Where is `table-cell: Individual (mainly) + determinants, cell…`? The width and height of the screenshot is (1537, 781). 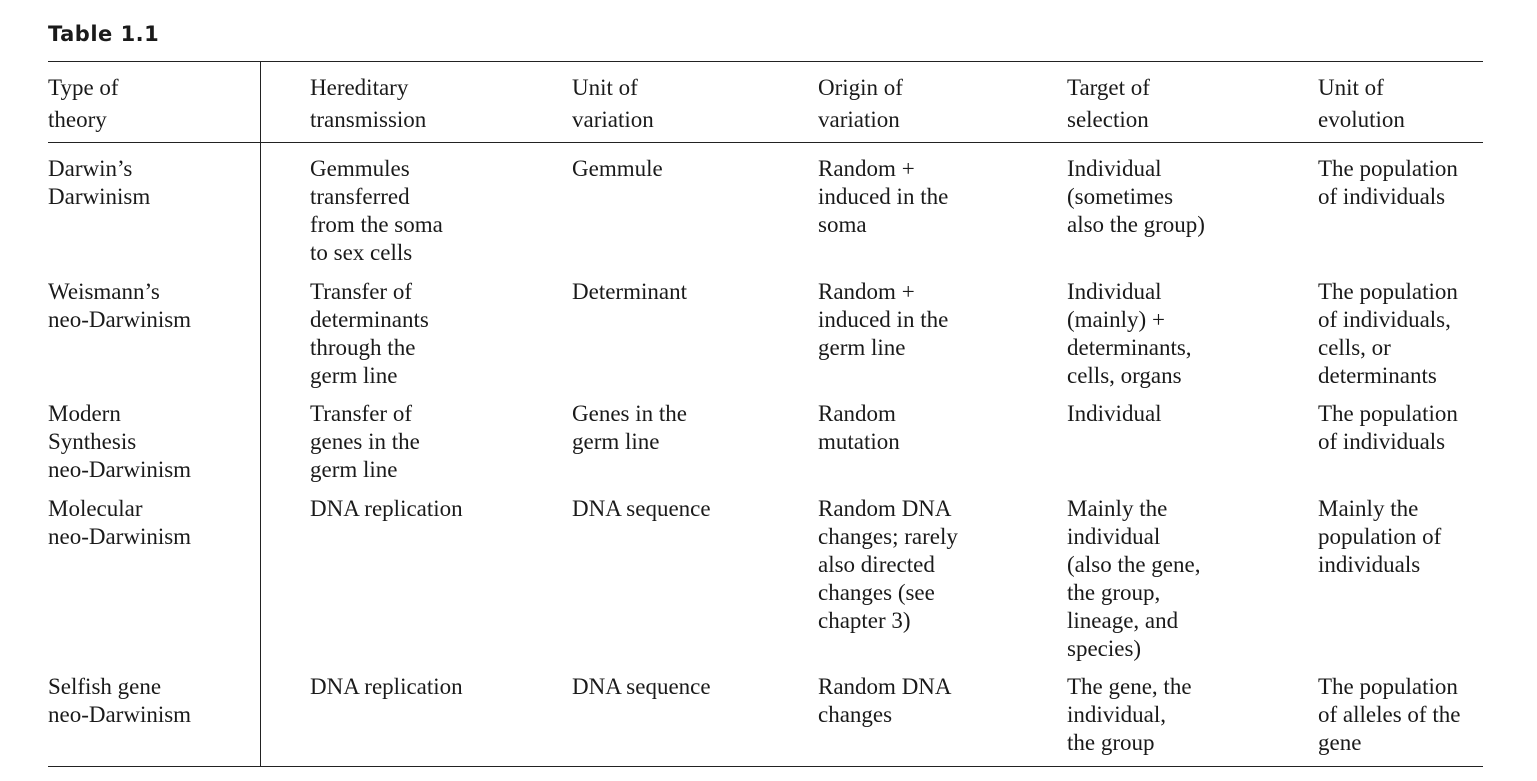
table-cell: Individual (mainly) + determinants, cell… is located at coordinates (1129, 333).